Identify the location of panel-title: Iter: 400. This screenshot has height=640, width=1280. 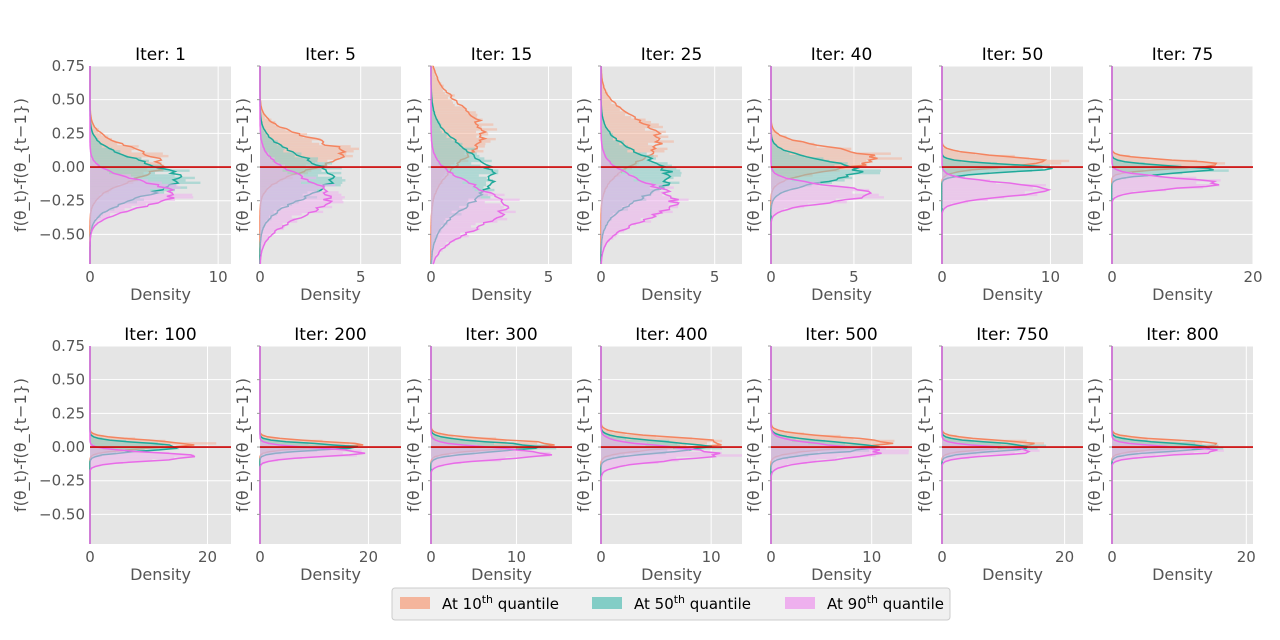
(671, 335).